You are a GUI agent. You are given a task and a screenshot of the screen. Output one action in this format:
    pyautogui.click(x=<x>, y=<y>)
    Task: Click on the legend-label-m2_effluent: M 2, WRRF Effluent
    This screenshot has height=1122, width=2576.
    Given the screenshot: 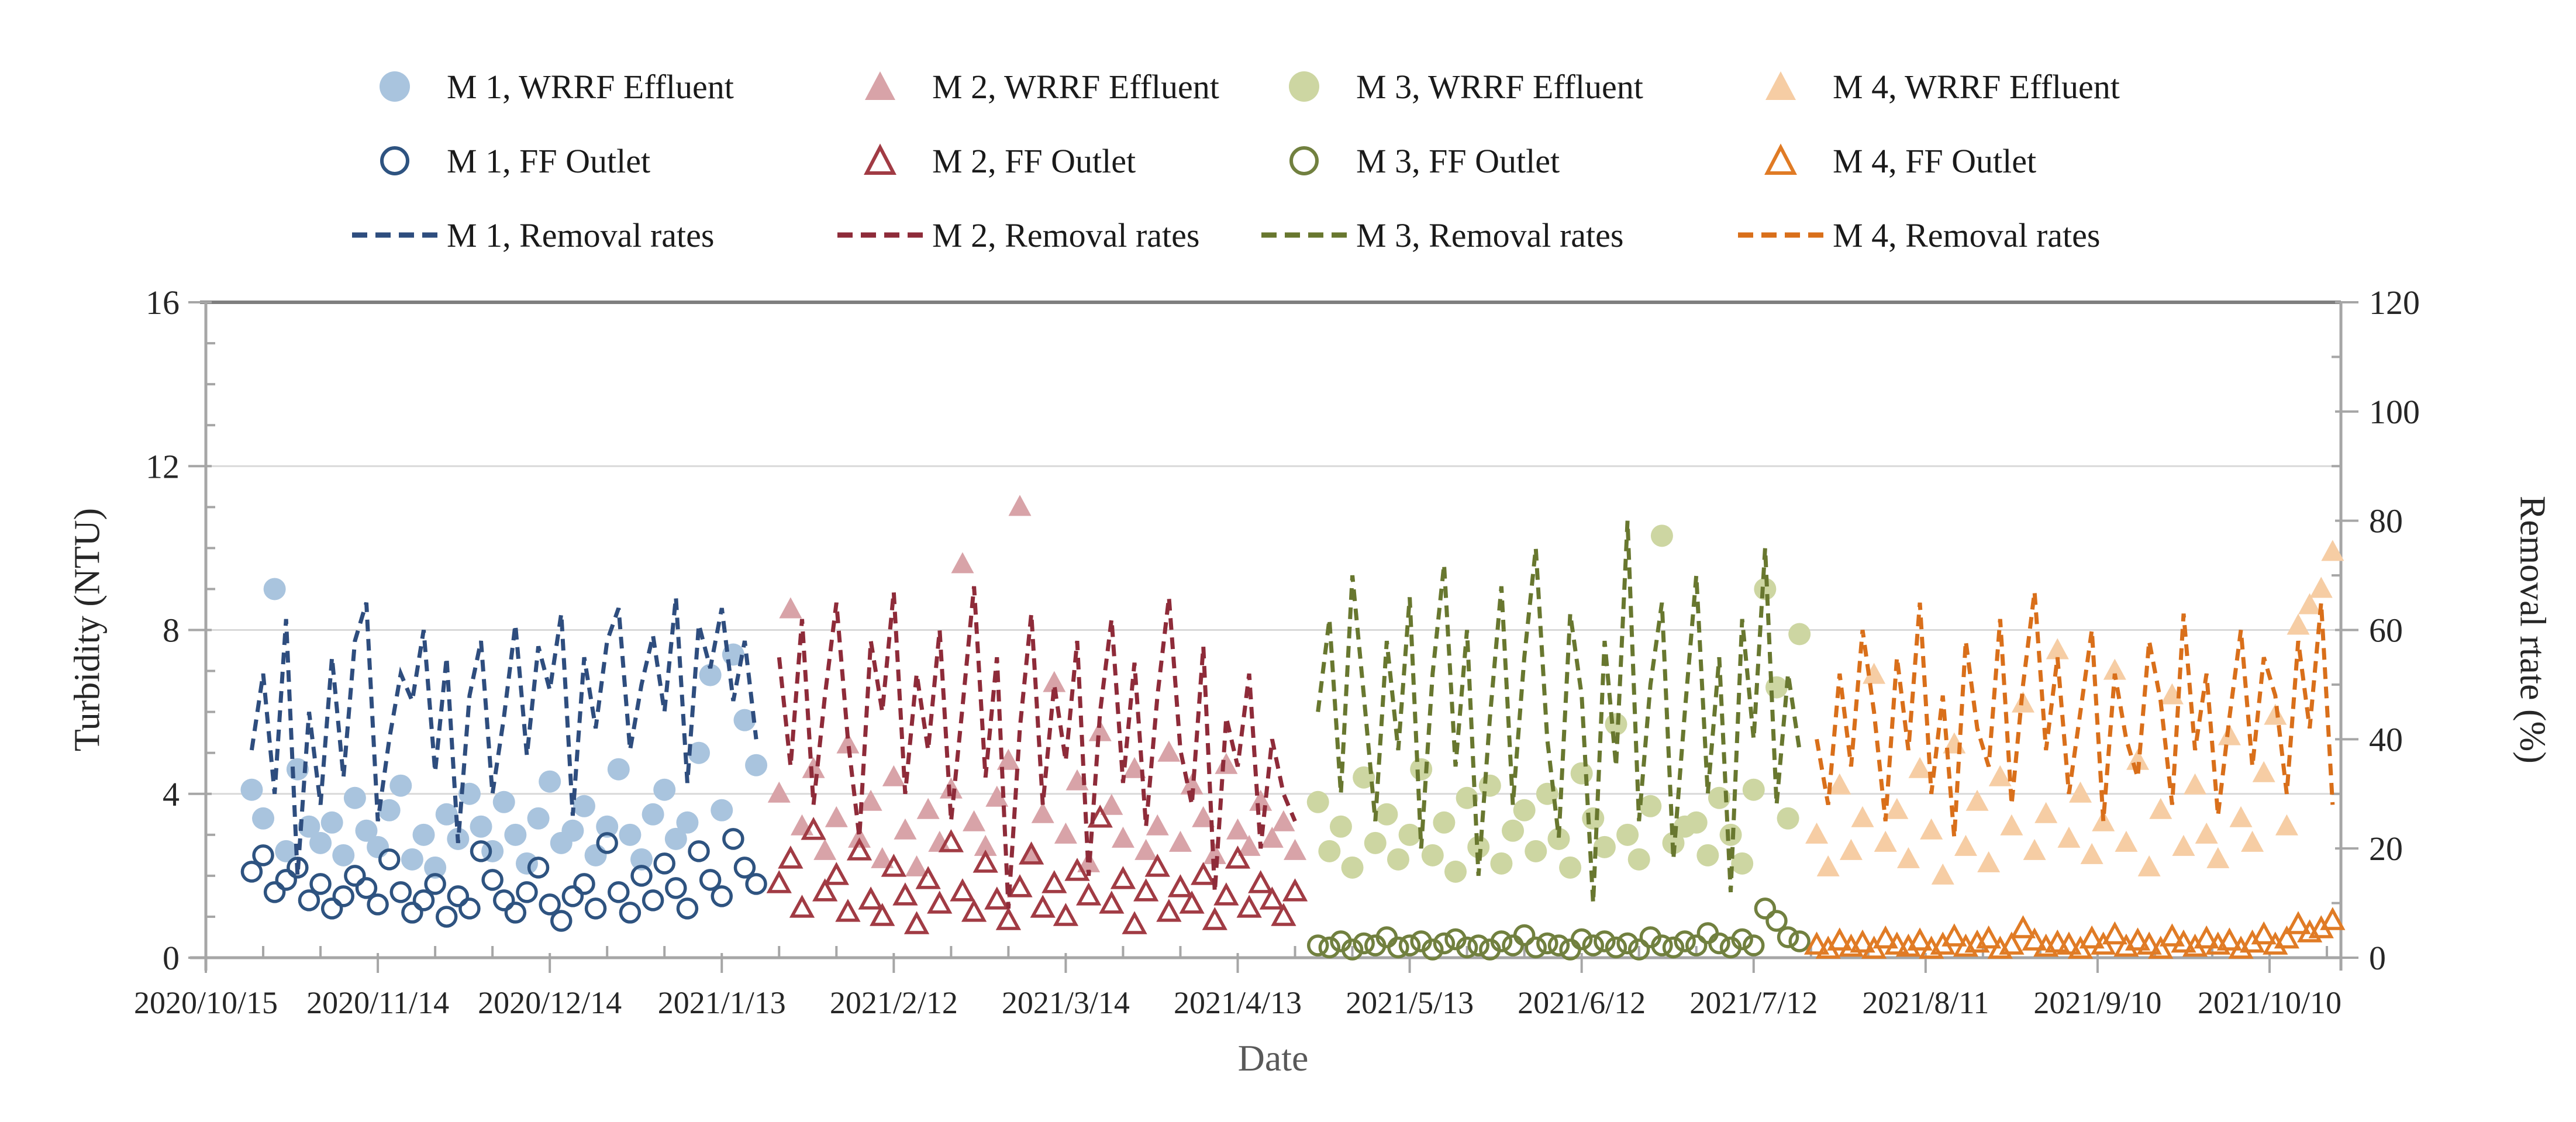 What is the action you would take?
    pyautogui.click(x=1076, y=86)
    